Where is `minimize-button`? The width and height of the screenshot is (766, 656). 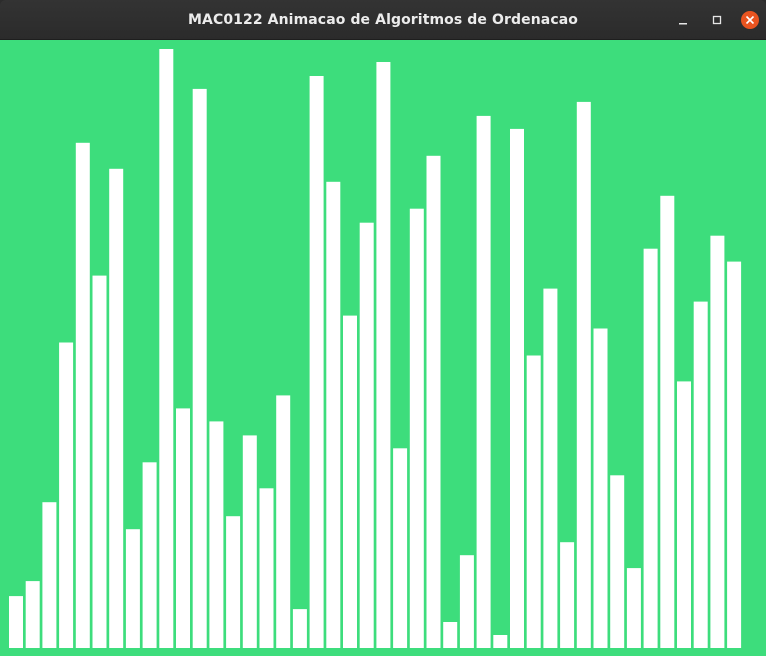 minimize-button is located at coordinates (683, 20).